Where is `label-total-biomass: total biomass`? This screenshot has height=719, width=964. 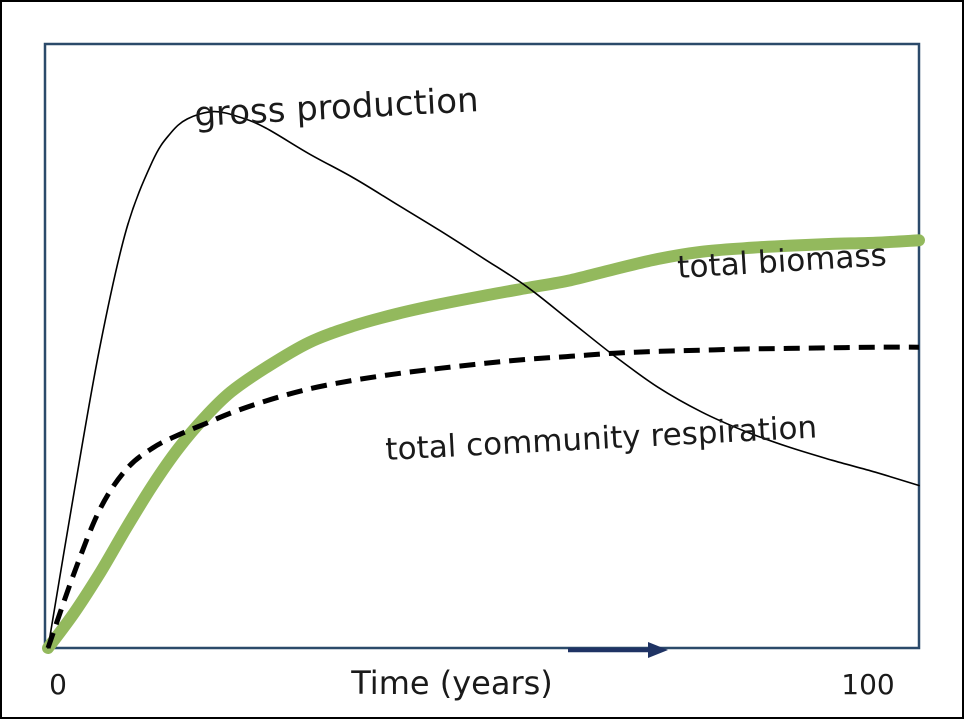 label-total-biomass: total biomass is located at coordinates (781, 261).